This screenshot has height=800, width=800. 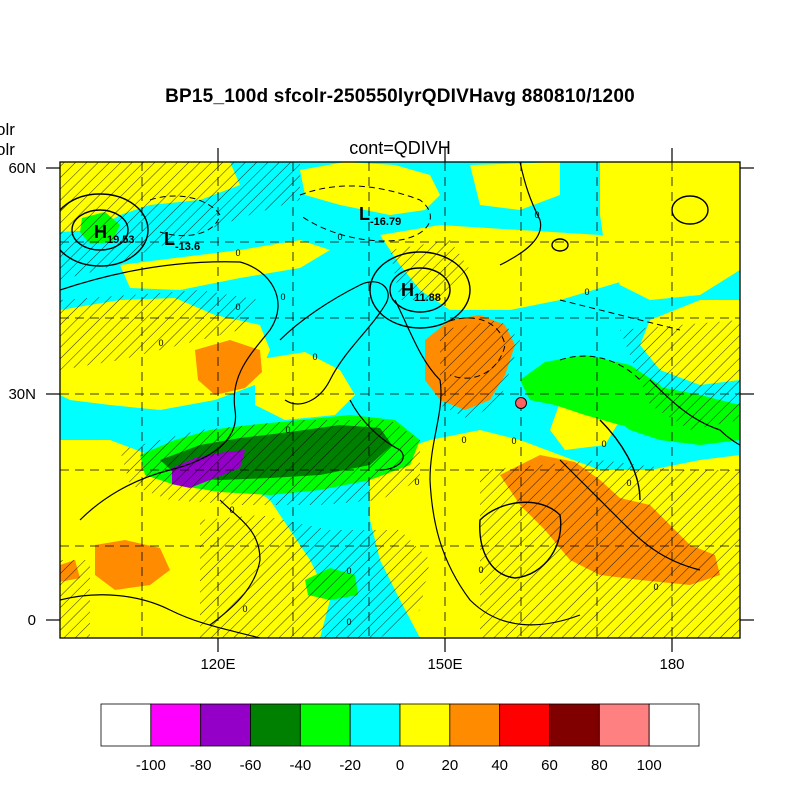 I want to click on lon-tick-120e: 120E, so click(x=217, y=664).